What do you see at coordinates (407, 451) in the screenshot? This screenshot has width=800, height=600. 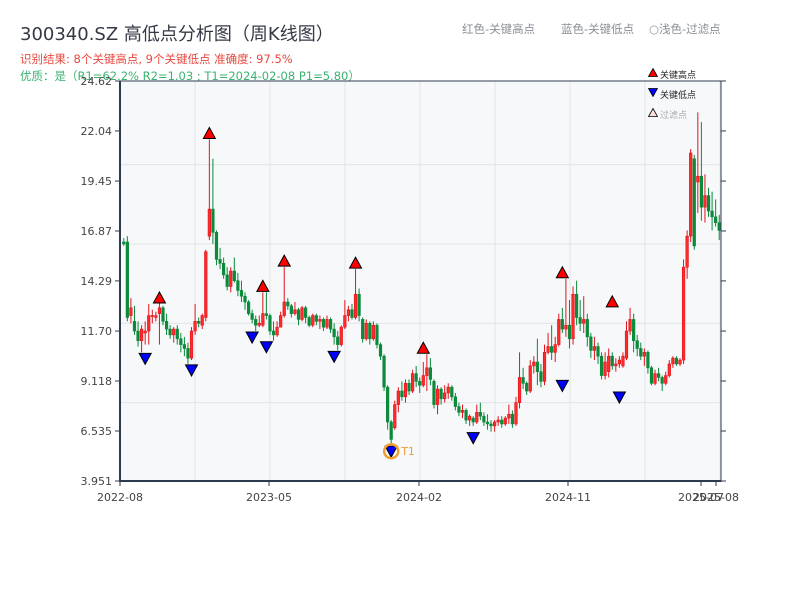 I see `t1-label: T1` at bounding box center [407, 451].